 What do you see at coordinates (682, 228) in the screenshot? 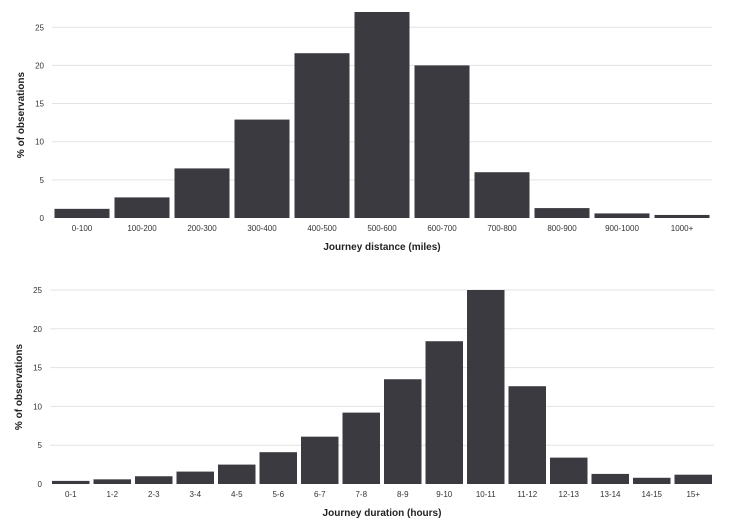
I see `x-tick-label: 1000+` at bounding box center [682, 228].